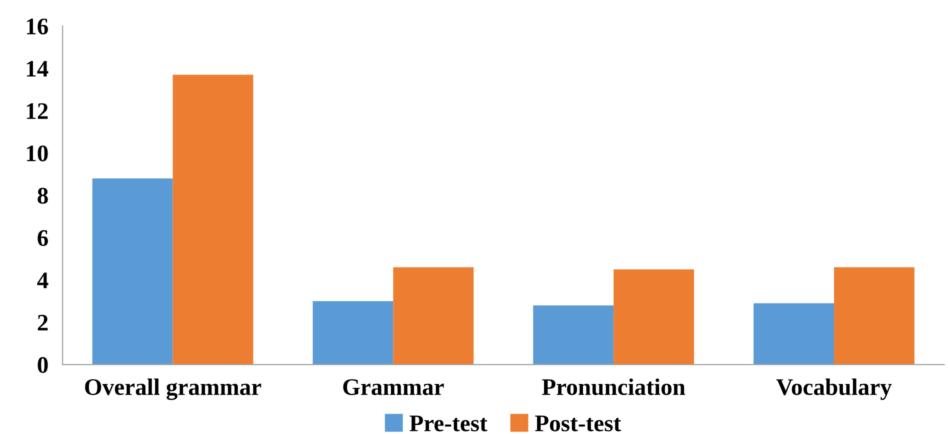  I want to click on y-tick-label: 8, so click(43, 196).